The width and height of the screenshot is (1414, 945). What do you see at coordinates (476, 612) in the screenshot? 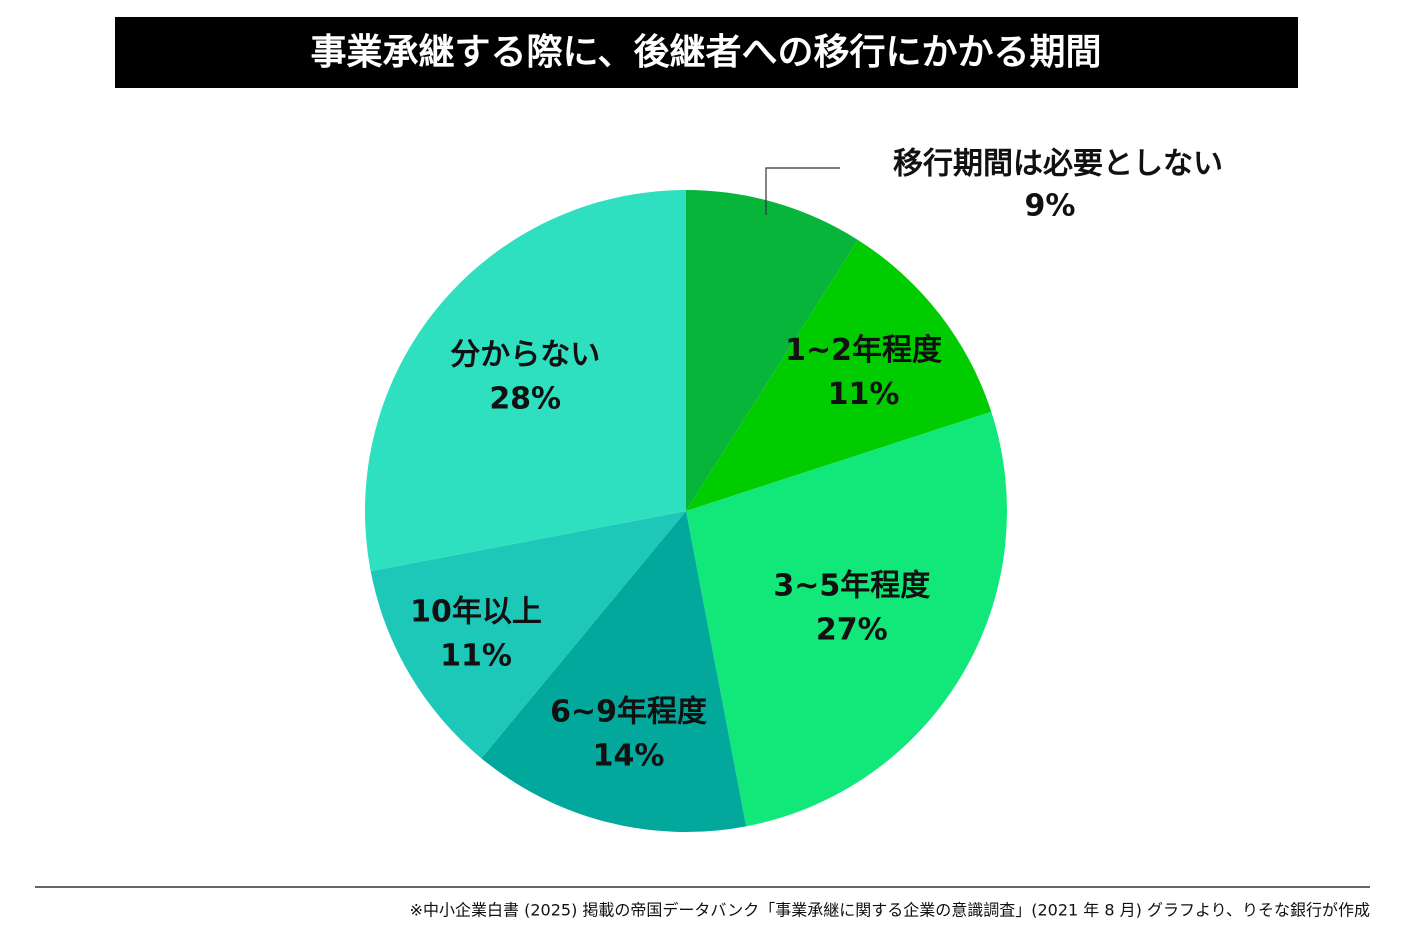
I see `slice-label: 10年以上` at bounding box center [476, 612].